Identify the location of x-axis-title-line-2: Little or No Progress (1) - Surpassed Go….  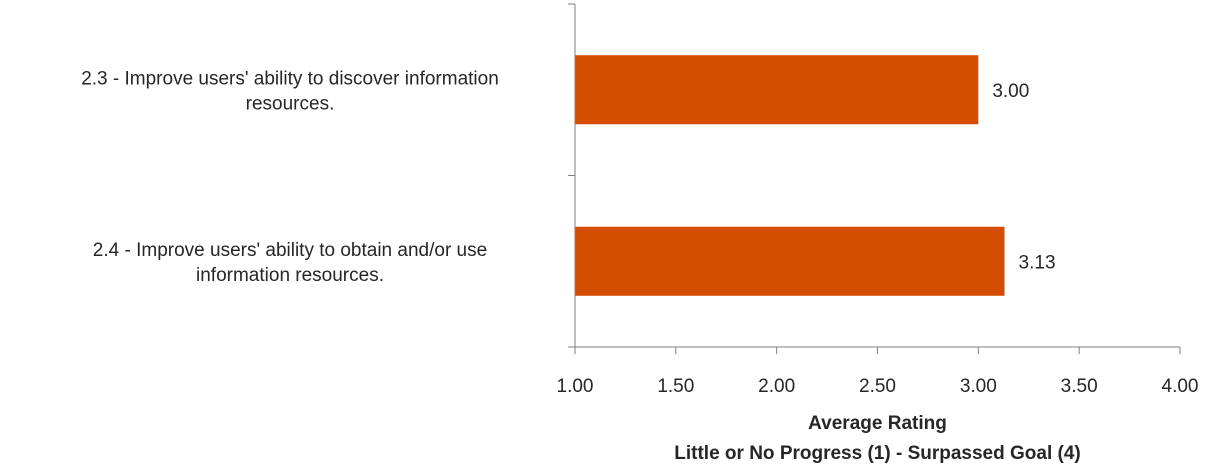
(877, 453).